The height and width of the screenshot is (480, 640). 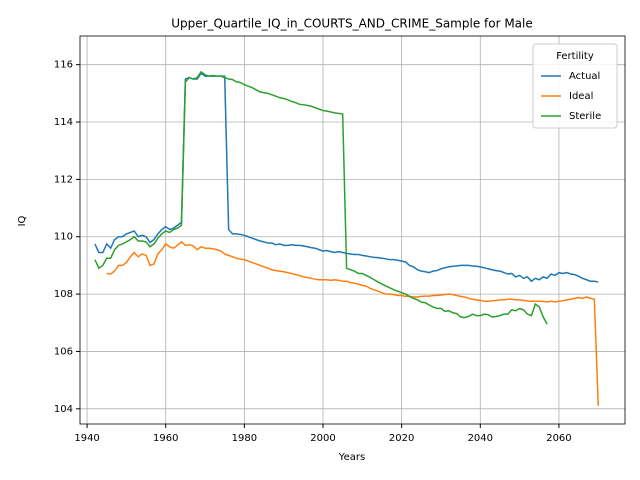 What do you see at coordinates (585, 116) in the screenshot?
I see `legend-label: Sterile` at bounding box center [585, 116].